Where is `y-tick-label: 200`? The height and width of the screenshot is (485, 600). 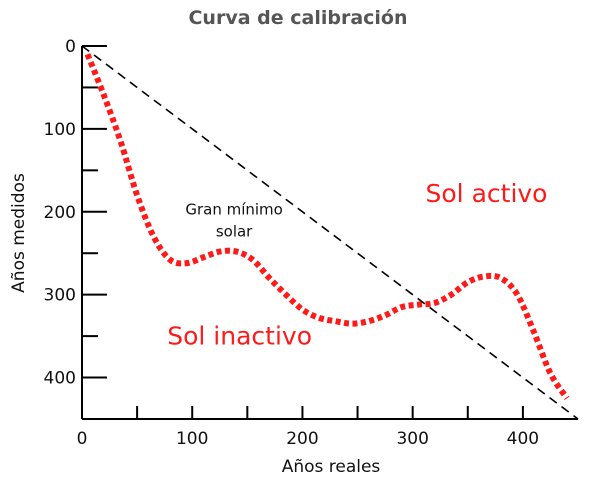 y-tick-label: 200 is located at coordinates (60, 213).